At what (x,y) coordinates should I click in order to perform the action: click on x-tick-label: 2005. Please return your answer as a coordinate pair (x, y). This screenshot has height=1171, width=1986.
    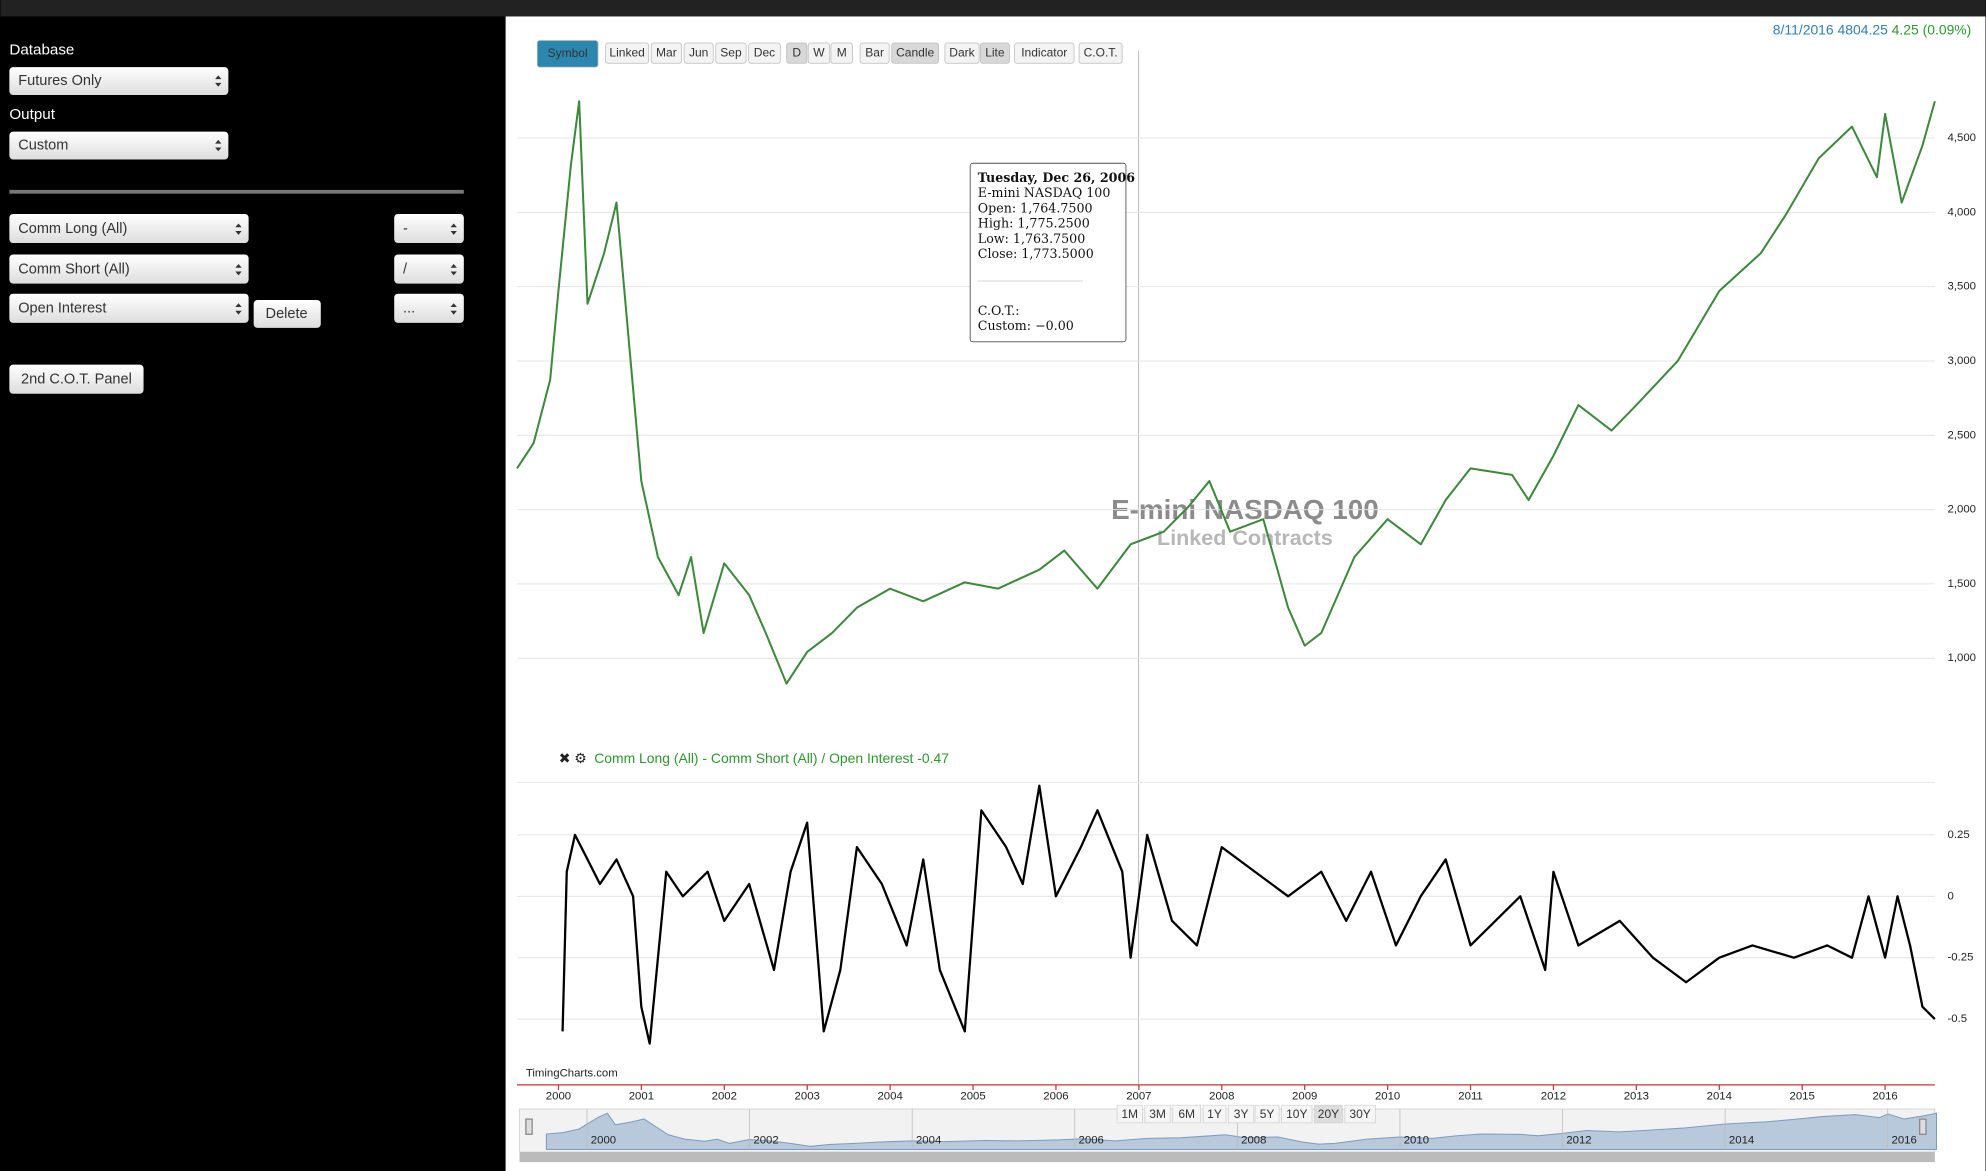
    Looking at the image, I should click on (972, 1096).